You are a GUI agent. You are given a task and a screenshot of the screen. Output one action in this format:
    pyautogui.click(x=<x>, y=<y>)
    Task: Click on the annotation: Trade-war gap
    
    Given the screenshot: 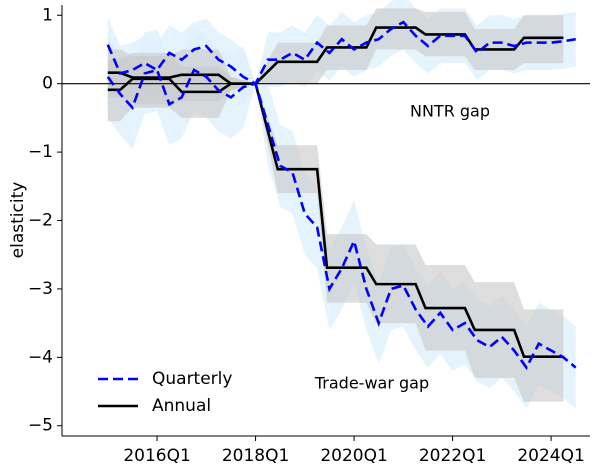 What is the action you would take?
    pyautogui.click(x=371, y=383)
    